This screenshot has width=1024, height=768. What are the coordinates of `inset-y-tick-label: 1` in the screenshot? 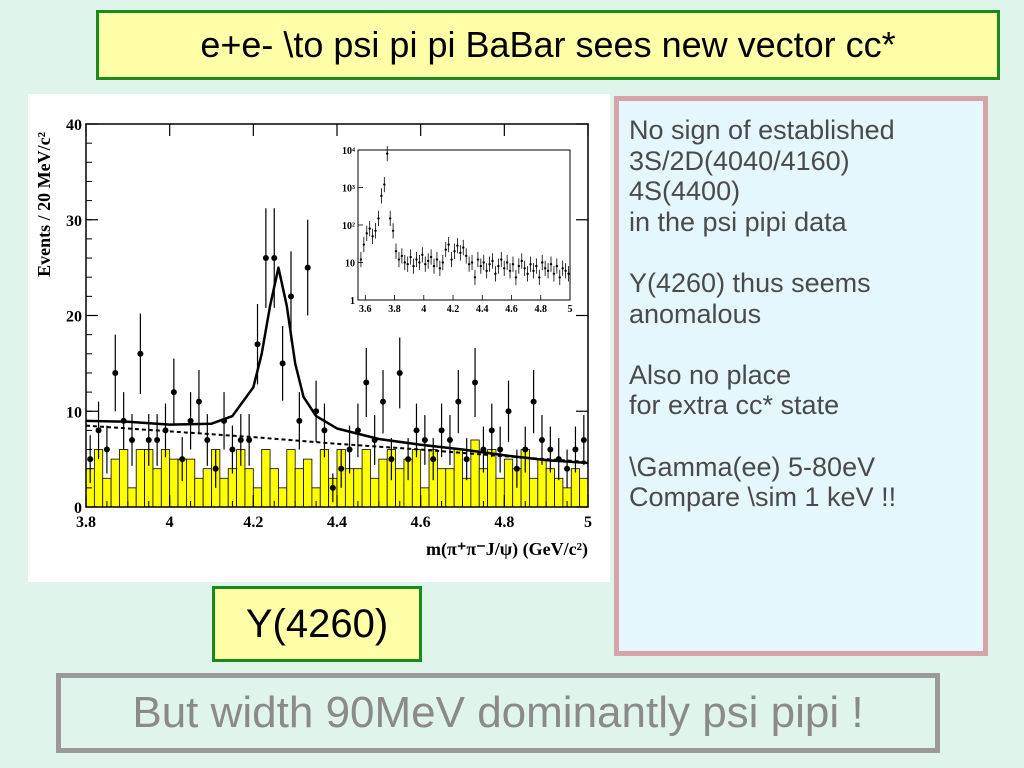 It's located at (352, 301).